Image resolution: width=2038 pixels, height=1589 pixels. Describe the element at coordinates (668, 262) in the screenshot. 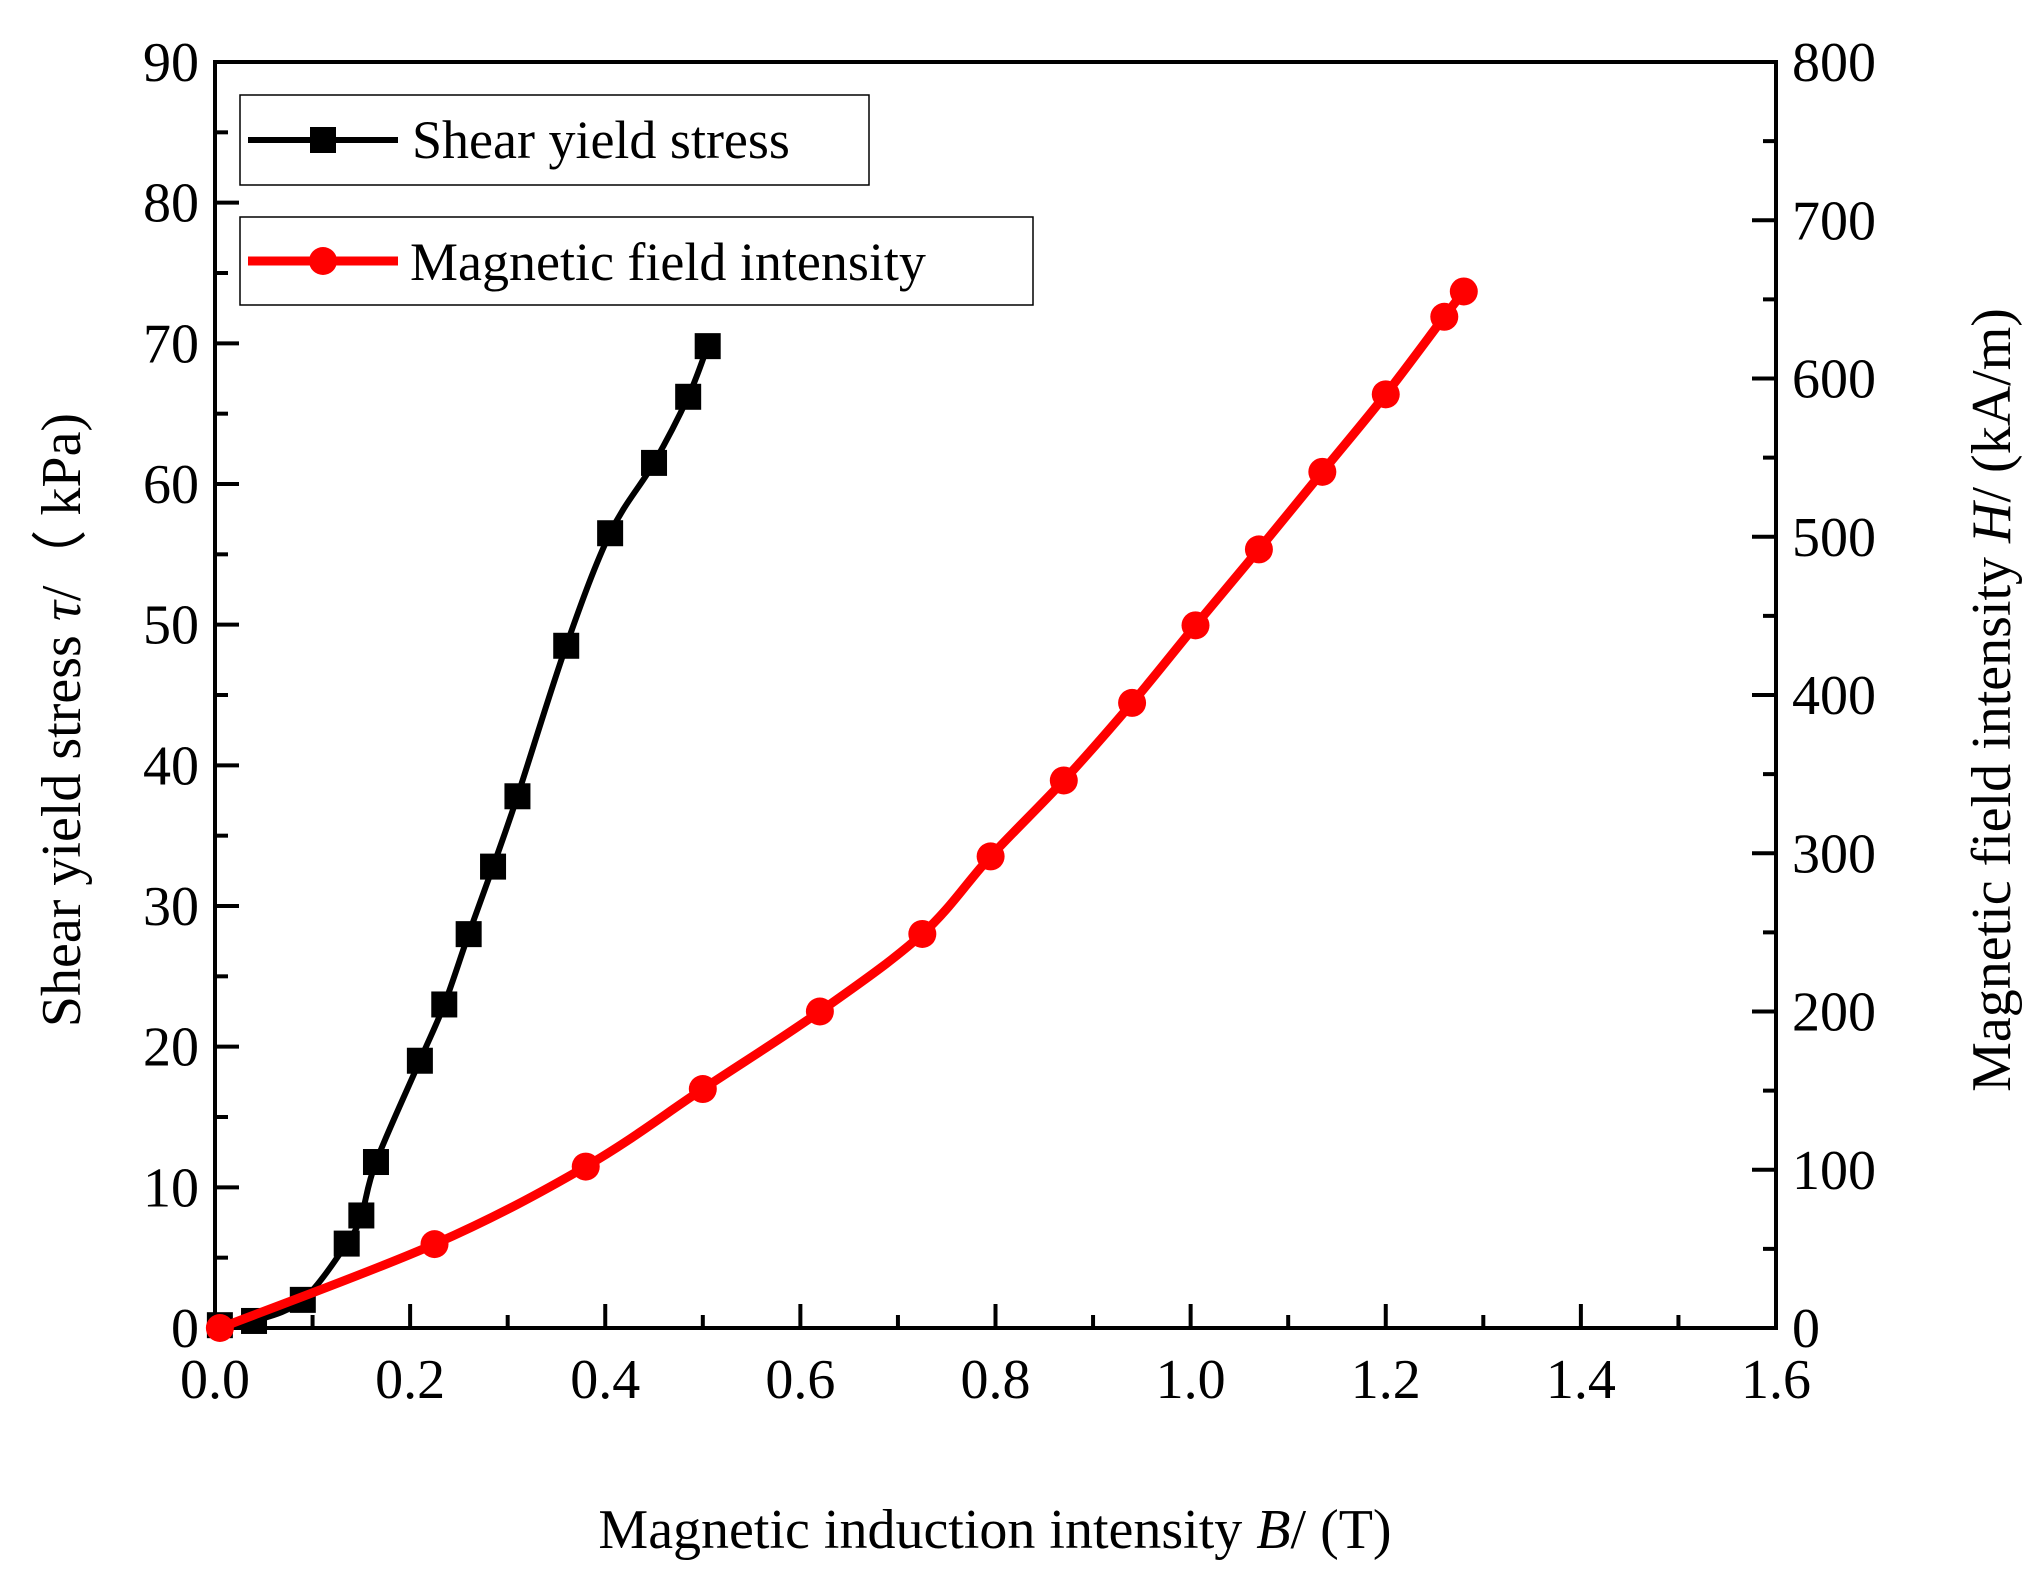

I see `legend-label-magnetic-field-intensity: Magnetic field intensity` at that location.